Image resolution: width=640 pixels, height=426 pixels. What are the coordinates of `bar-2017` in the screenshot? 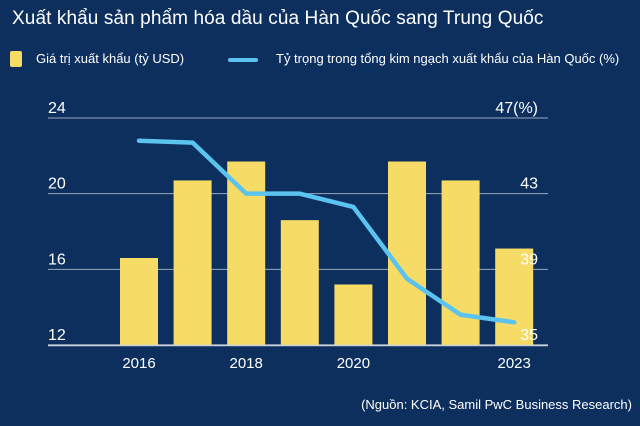 It's located at (192, 262).